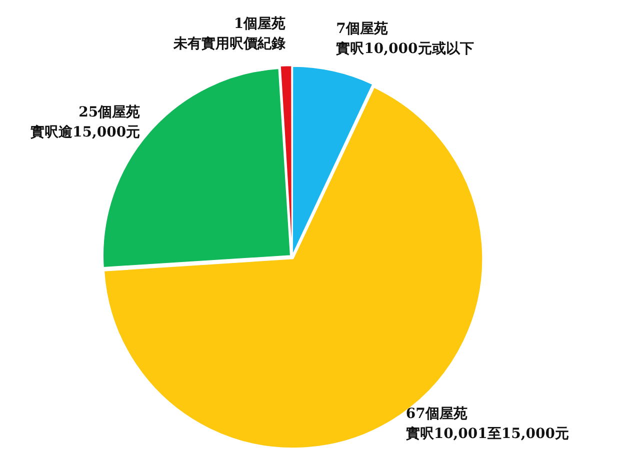 Image resolution: width=632 pixels, height=472 pixels. I want to click on data-label: 67個屋苑, so click(437, 414).